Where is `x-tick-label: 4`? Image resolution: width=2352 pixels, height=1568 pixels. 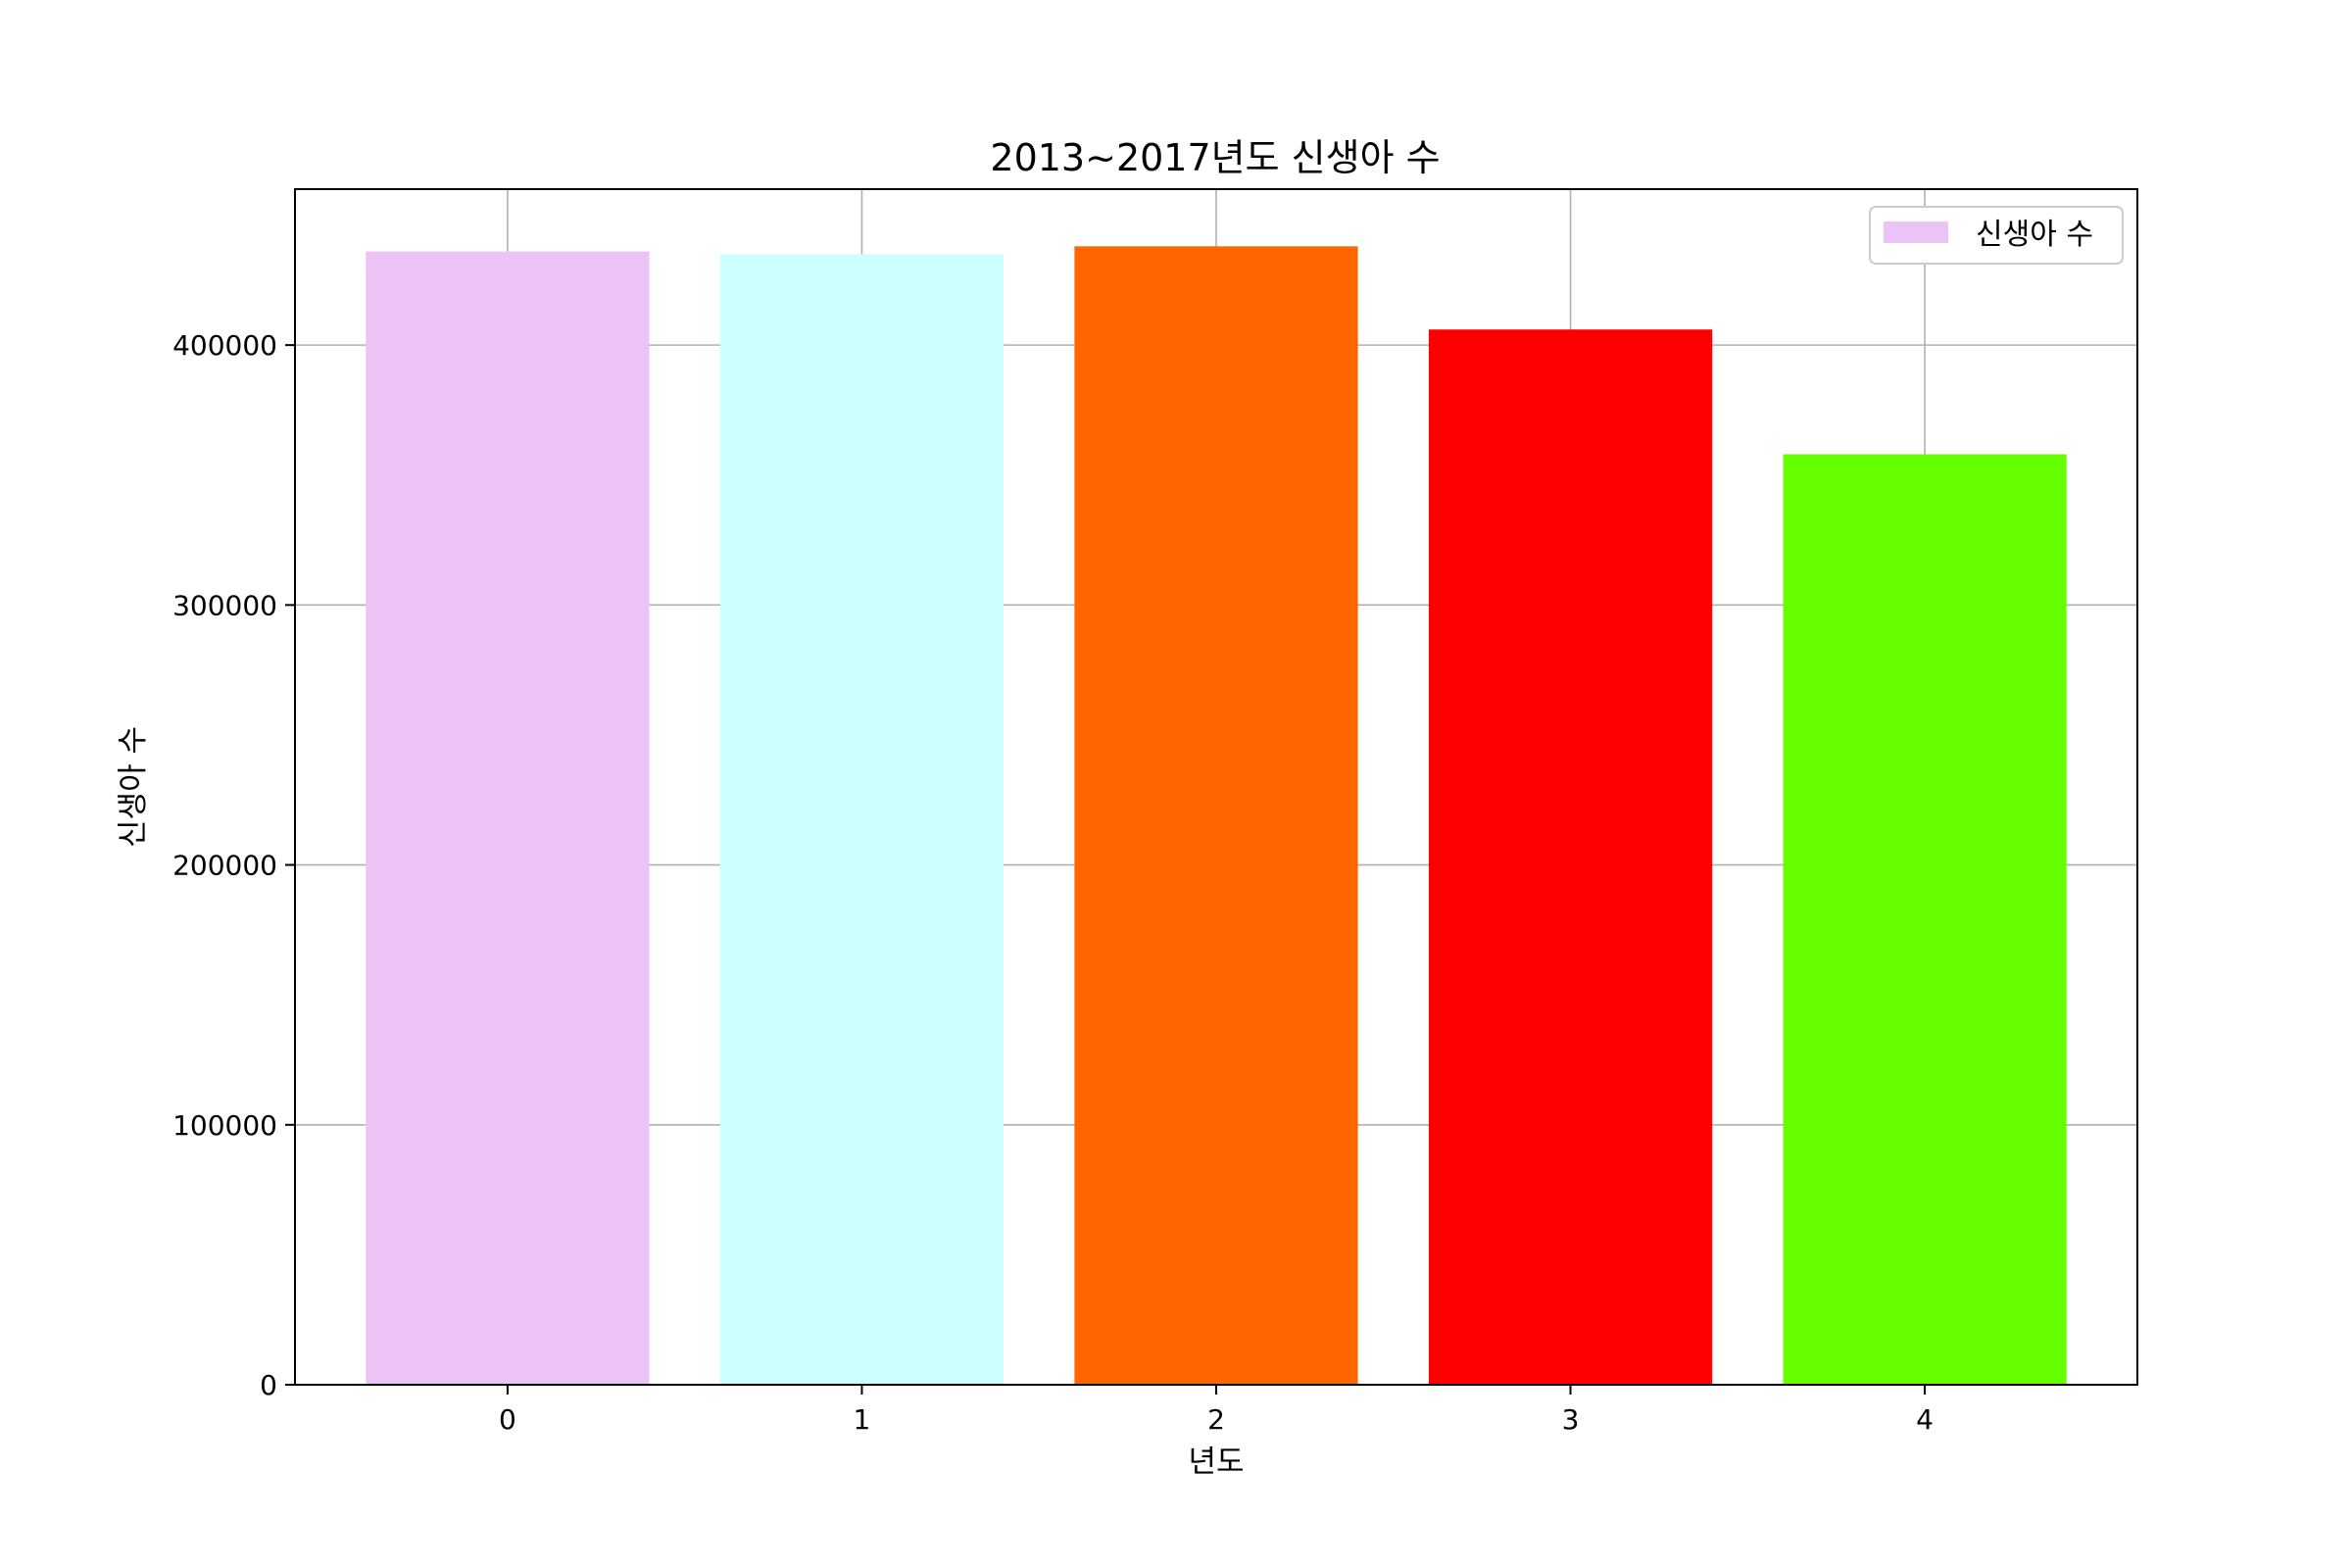
x-tick-label: 4 is located at coordinates (1925, 1419).